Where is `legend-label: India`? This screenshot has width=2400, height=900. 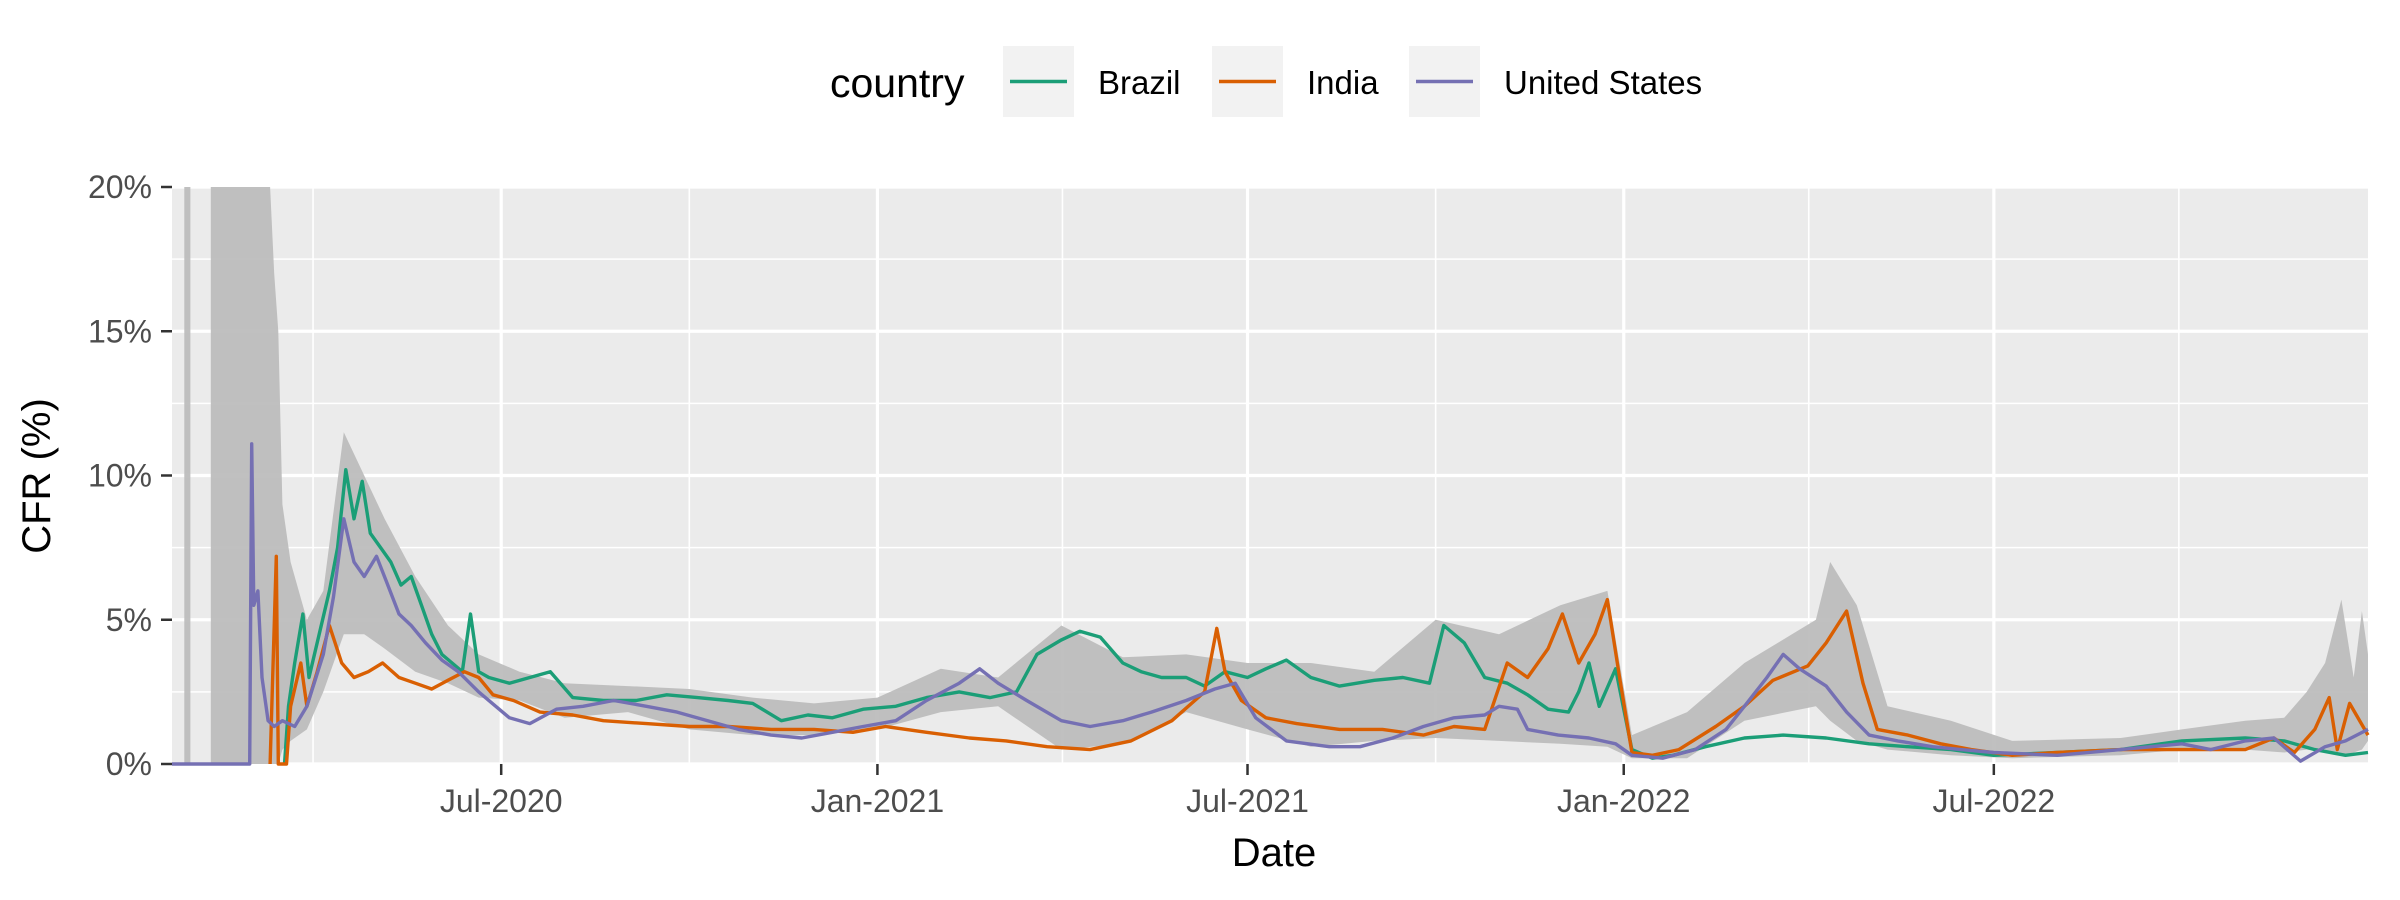 legend-label: India is located at coordinates (1343, 82).